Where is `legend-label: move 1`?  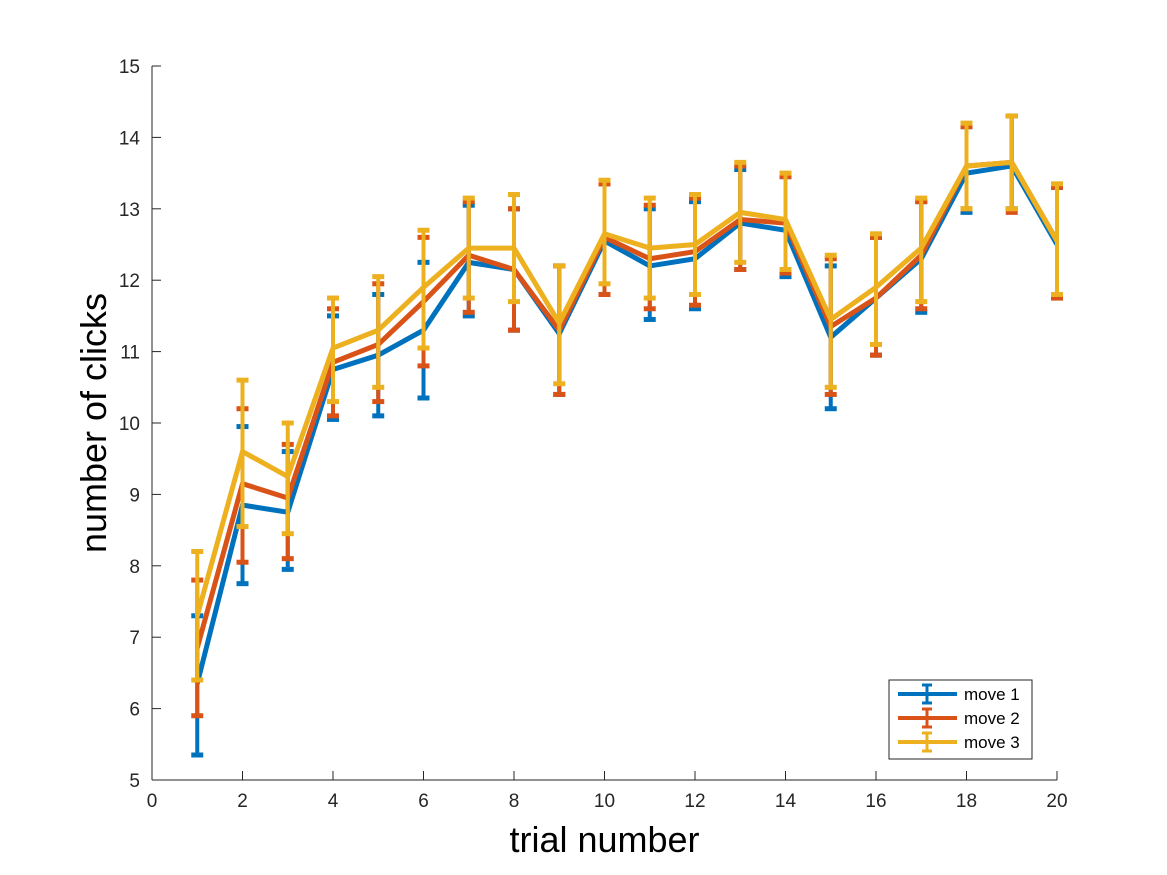
legend-label: move 1 is located at coordinates (992, 694).